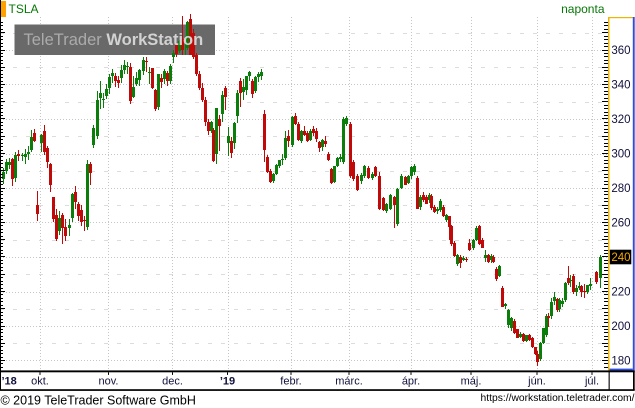 This screenshot has width=635, height=408. Describe the element at coordinates (558, 398) in the screenshot. I see `svg-text:https://workstation.teletrader: https://workstation.teletrader.com/` at that location.